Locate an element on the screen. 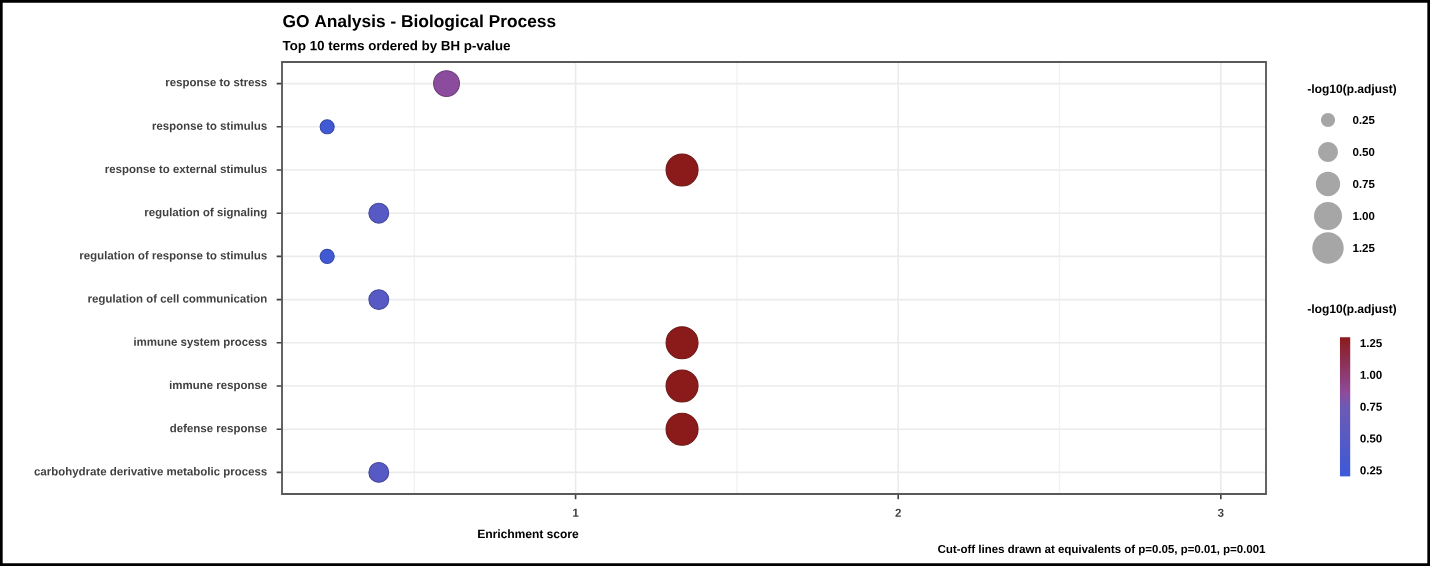  chart-title: GO Analysis - Biological Process is located at coordinates (419, 22).